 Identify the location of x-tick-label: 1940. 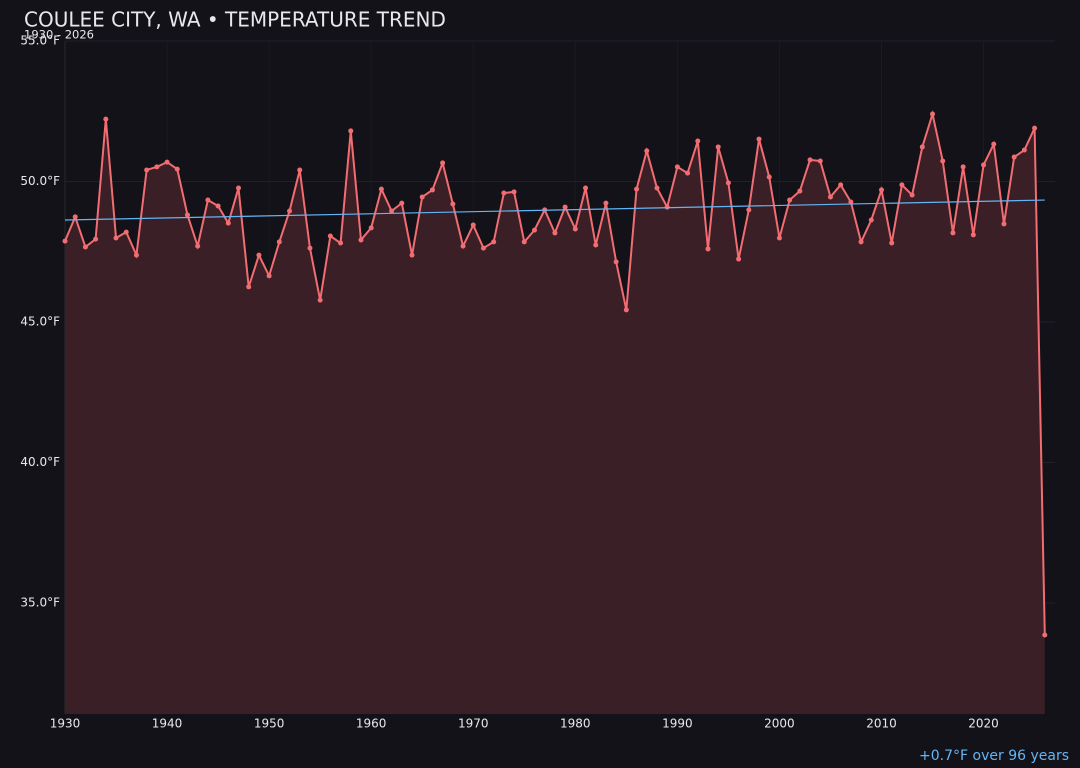
(167, 724).